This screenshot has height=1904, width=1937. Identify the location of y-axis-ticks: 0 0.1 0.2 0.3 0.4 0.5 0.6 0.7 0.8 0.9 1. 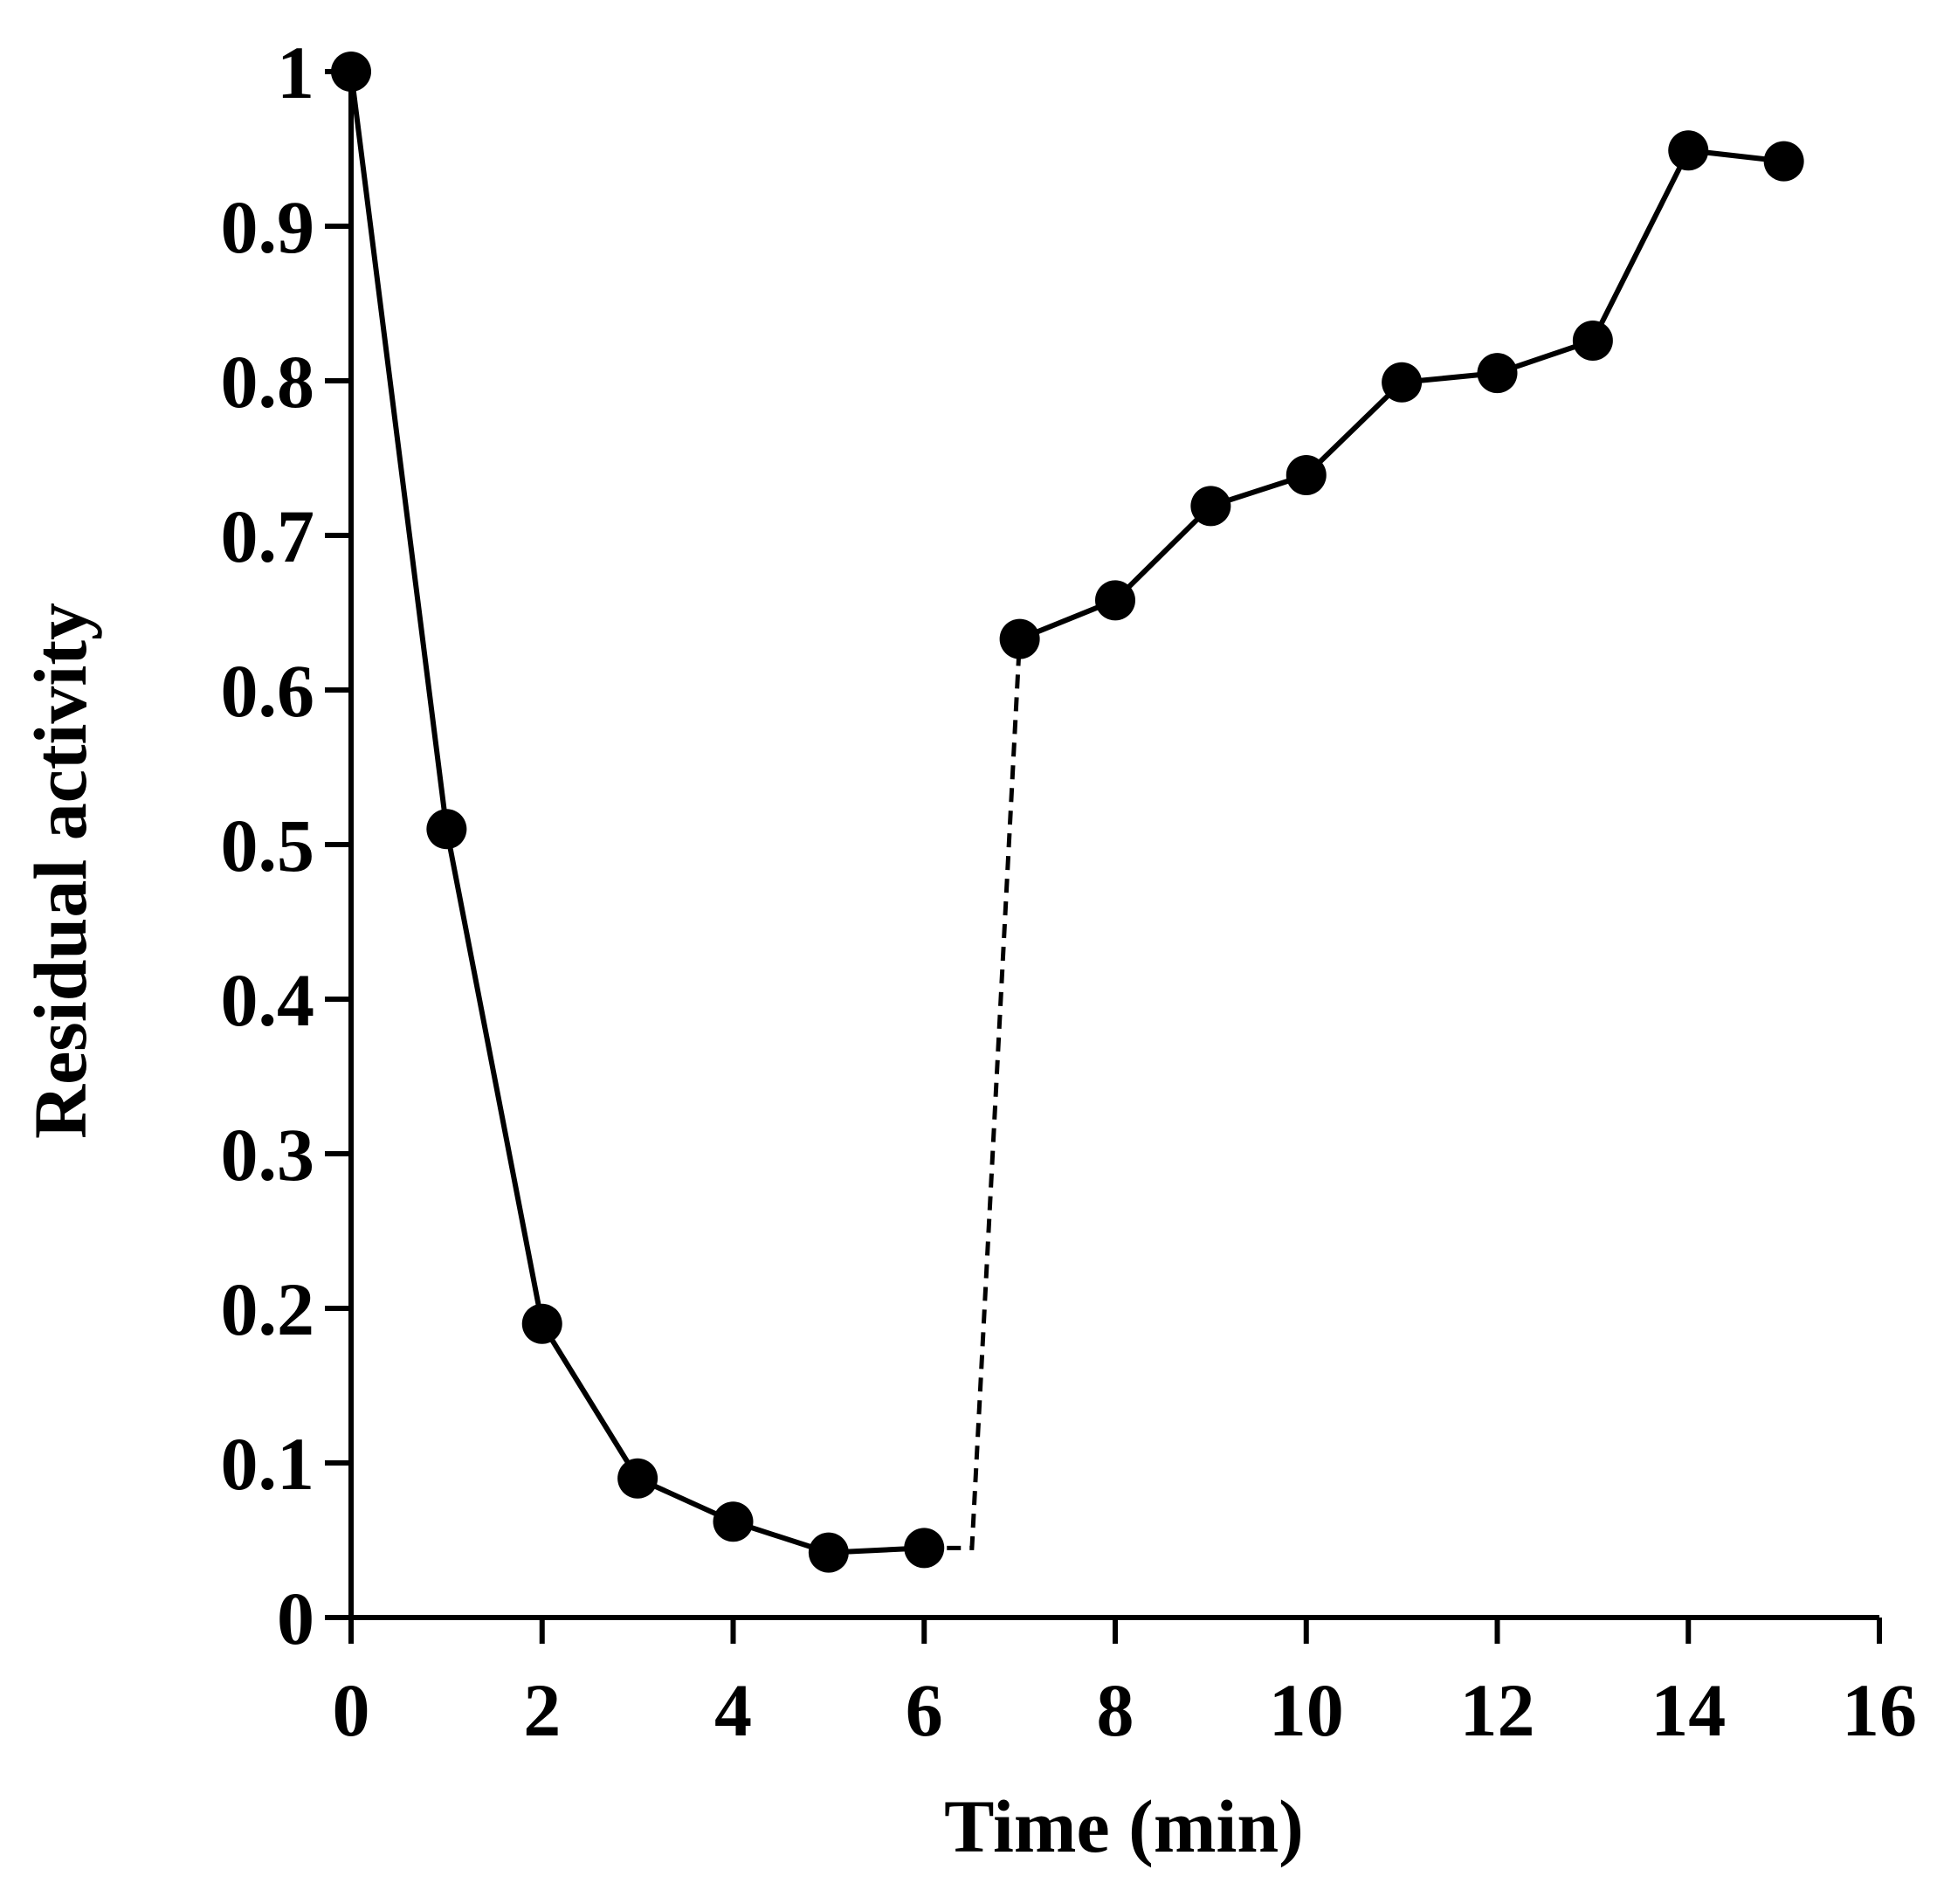
(286, 845).